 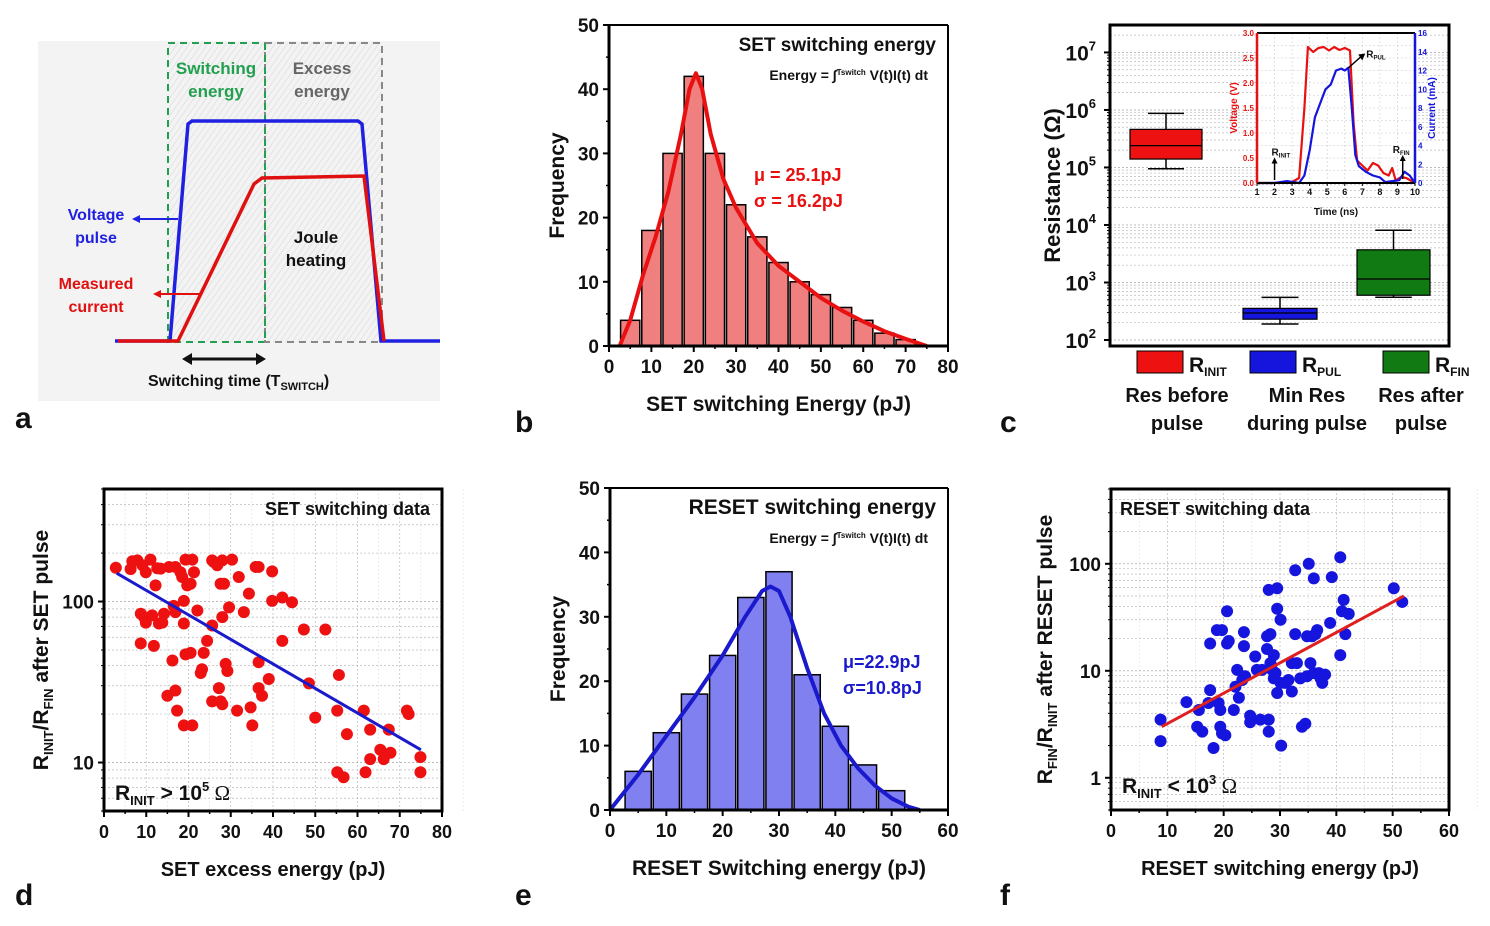 I want to click on current-arrow-icon, so click(x=176, y=294).